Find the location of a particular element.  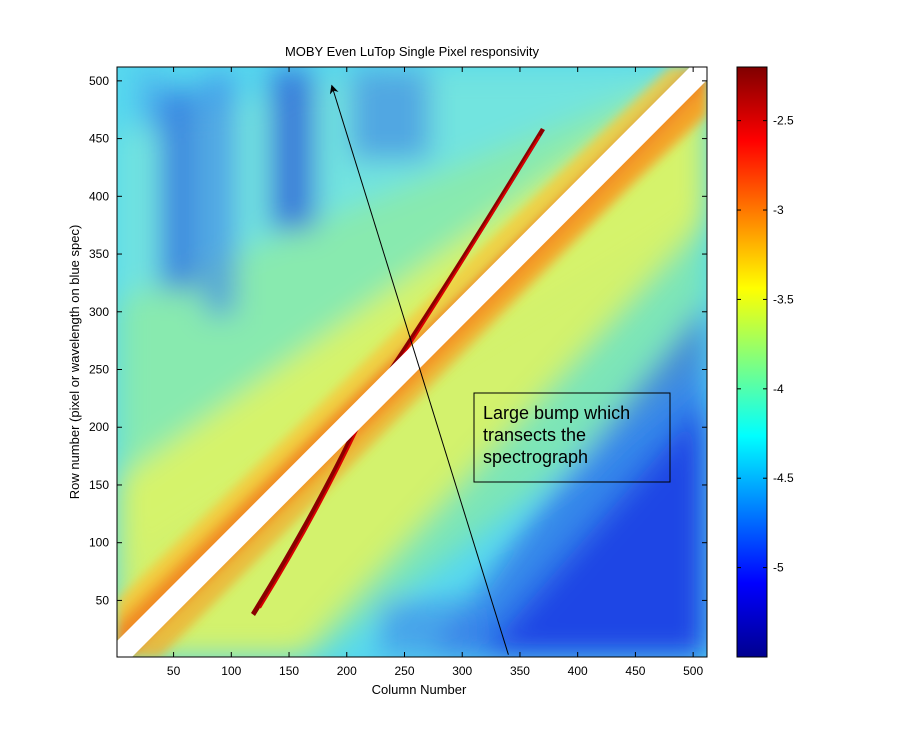

annotation-text-line: spectrograph is located at coordinates (535, 457).